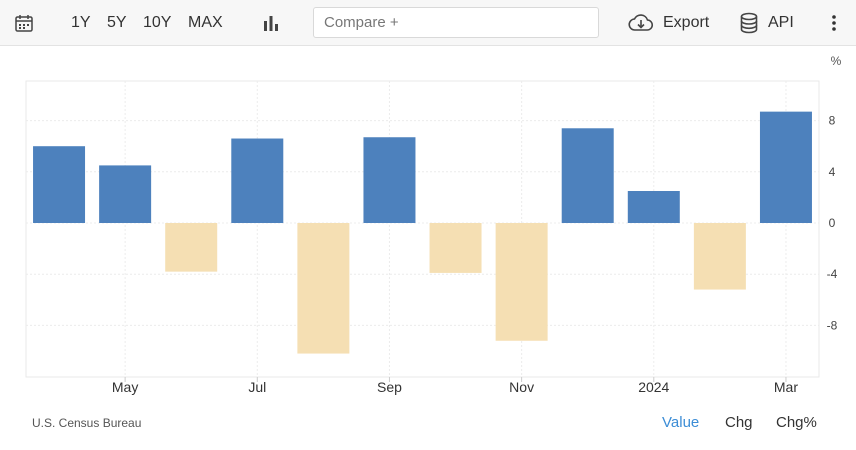 This screenshot has height=450, width=856. Describe the element at coordinates (681, 422) in the screenshot. I see `value-view-button: Value` at that location.